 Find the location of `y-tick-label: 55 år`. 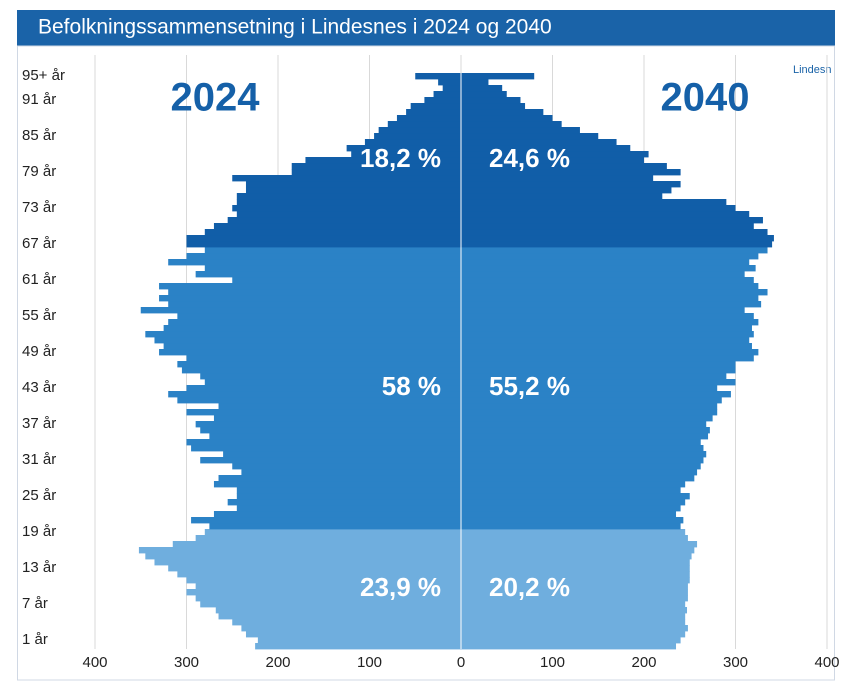

y-tick-label: 55 år is located at coordinates (39, 315).